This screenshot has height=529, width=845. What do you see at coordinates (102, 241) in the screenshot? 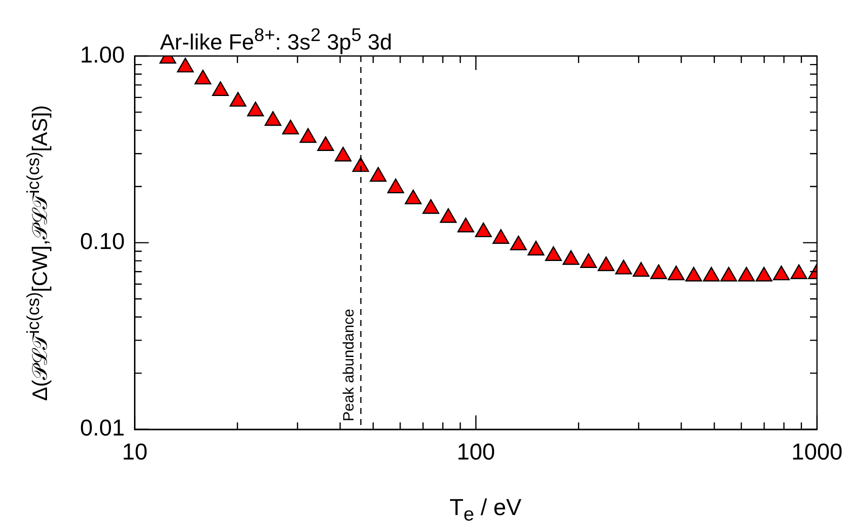
I see `y-tick-label: 0.10` at bounding box center [102, 241].